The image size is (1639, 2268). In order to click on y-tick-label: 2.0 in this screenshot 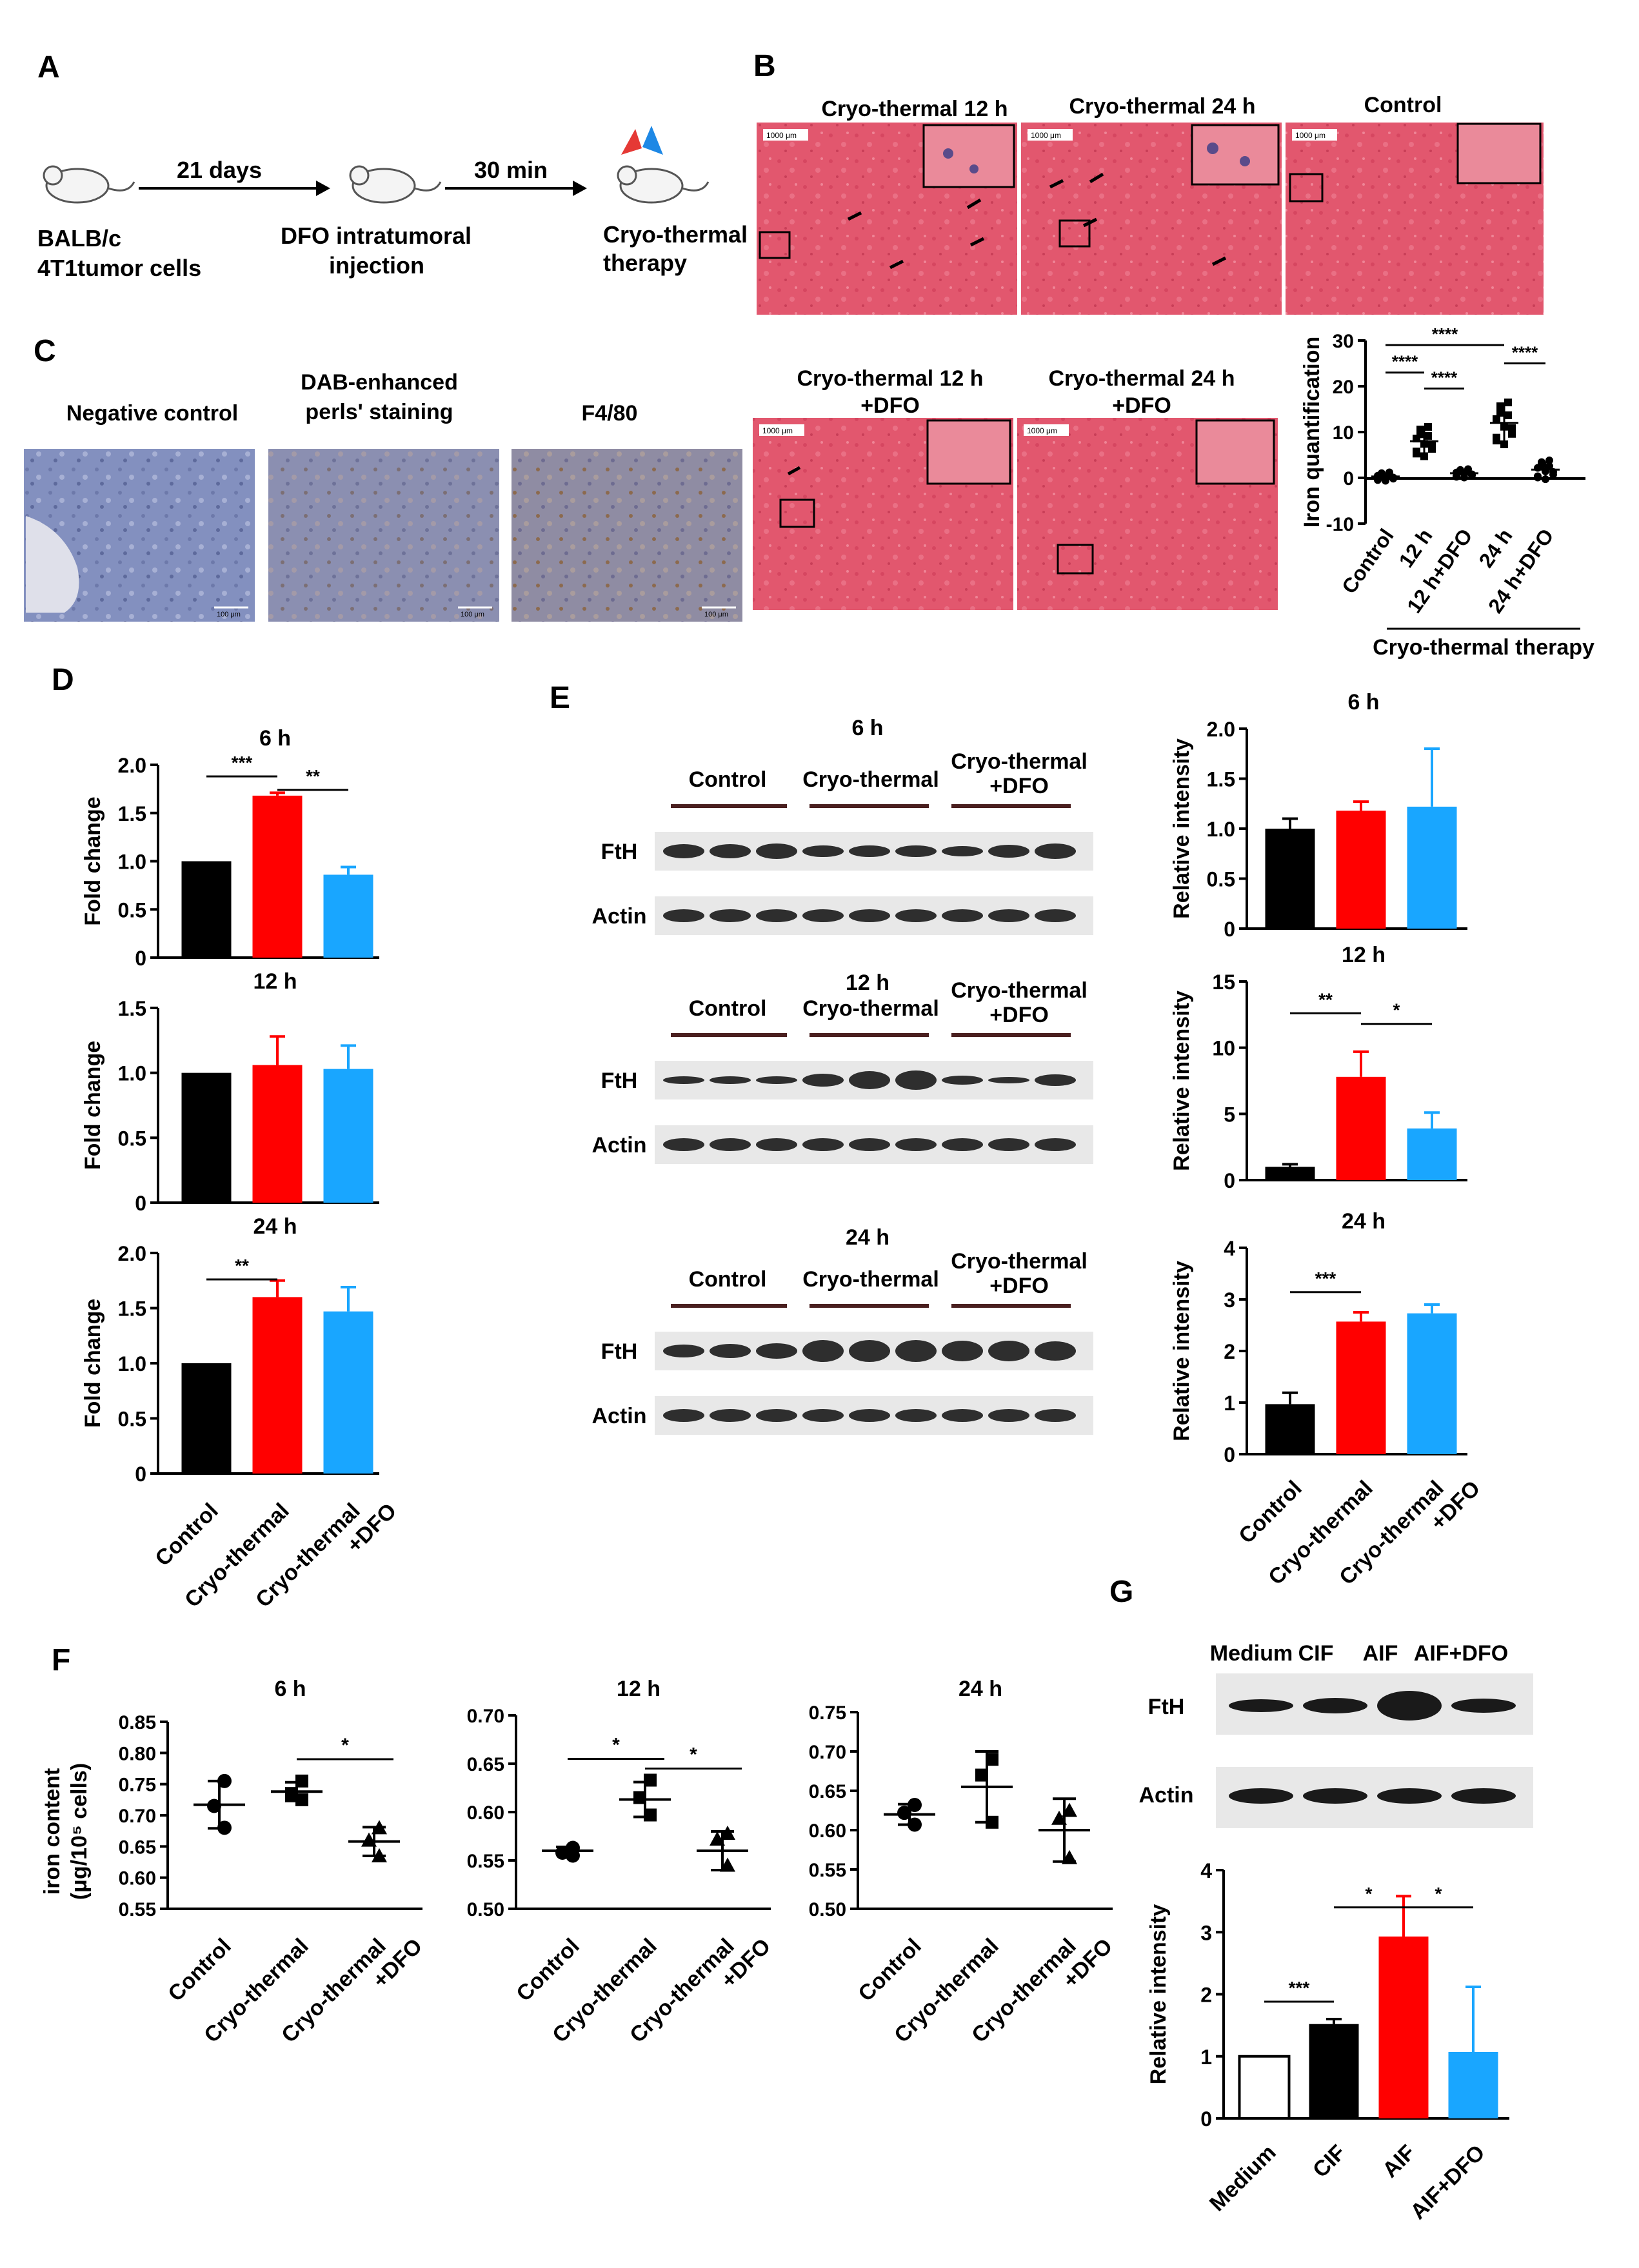, I will do `click(132, 1253)`.